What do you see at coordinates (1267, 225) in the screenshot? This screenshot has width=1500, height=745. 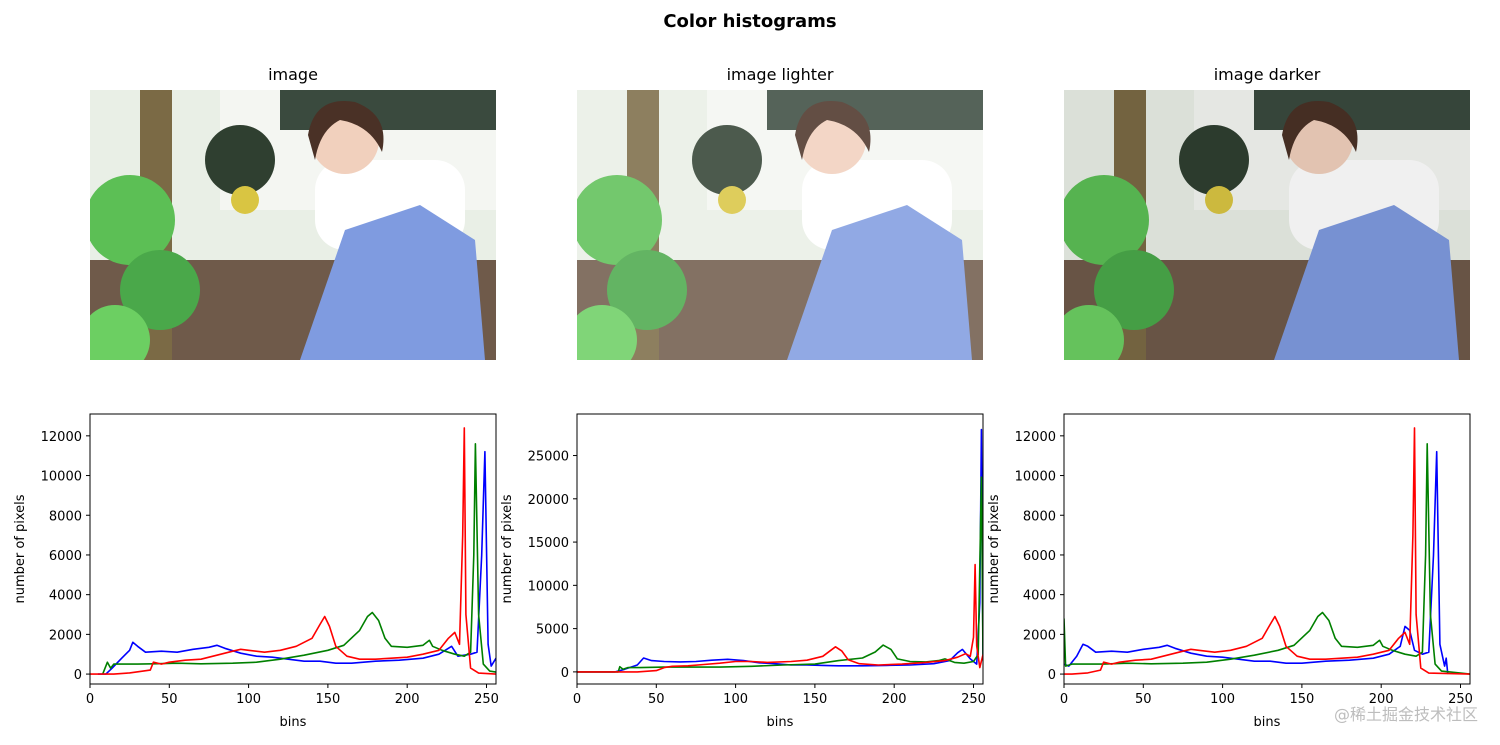 I see `darker-photo` at bounding box center [1267, 225].